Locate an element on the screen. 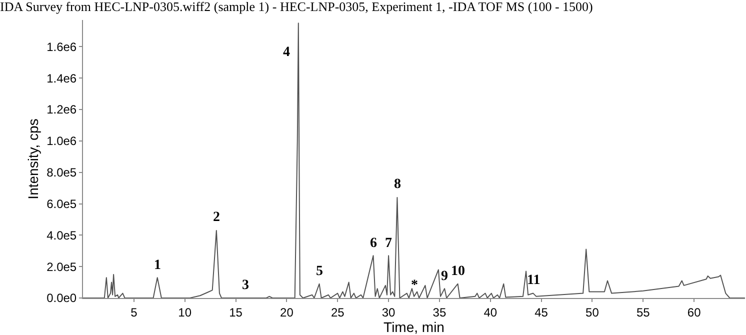 This screenshot has width=746, height=335. x-tick-label: 10 is located at coordinates (185, 312).